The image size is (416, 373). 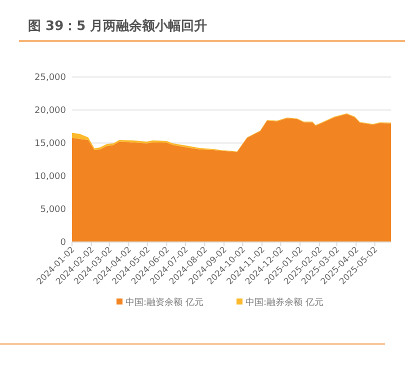 I want to click on y-tick-label: 25,000, so click(x=50, y=78).